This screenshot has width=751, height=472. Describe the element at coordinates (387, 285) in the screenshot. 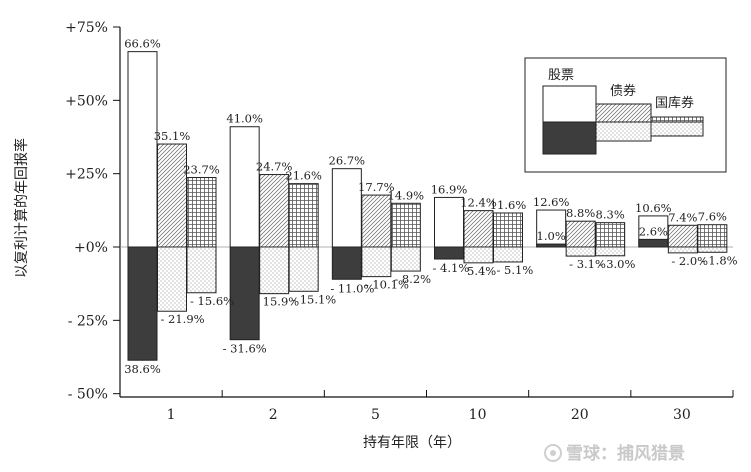

I see `data-label-min: - 10.1%` at that location.